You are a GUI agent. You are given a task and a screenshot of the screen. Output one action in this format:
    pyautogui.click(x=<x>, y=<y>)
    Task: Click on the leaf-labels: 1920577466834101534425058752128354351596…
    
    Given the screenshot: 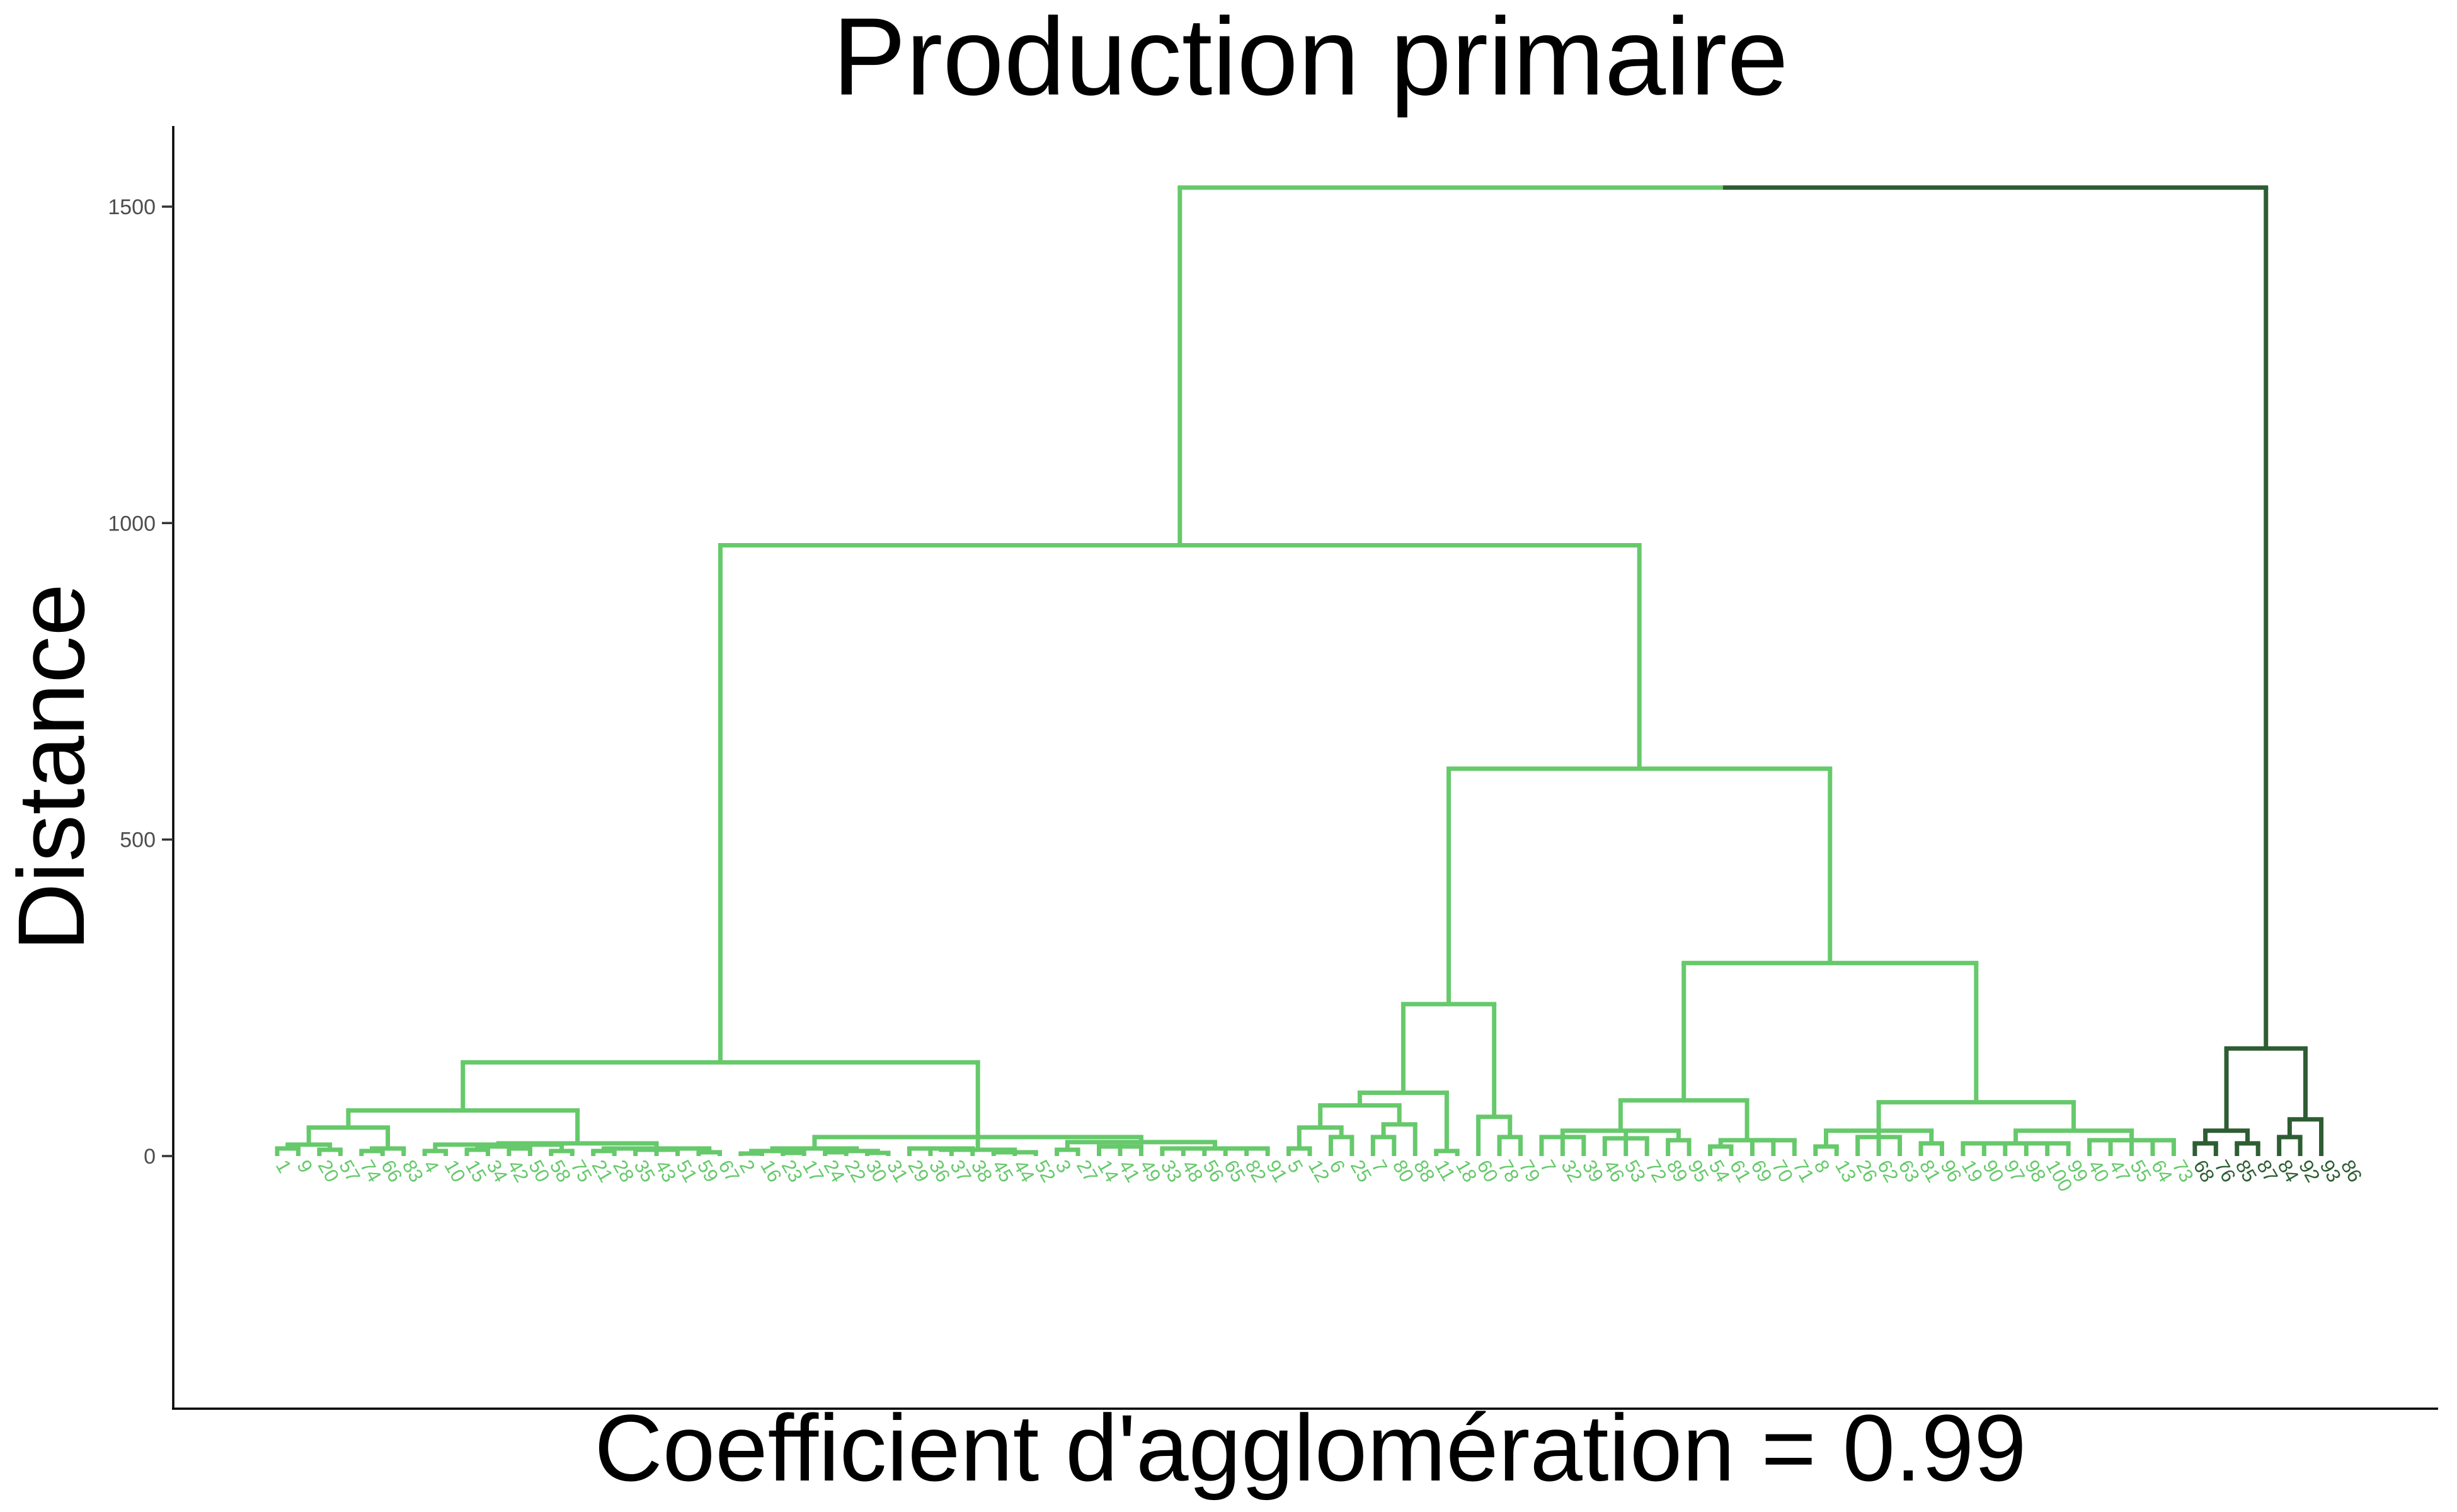 What is the action you would take?
    pyautogui.click(x=1319, y=1175)
    